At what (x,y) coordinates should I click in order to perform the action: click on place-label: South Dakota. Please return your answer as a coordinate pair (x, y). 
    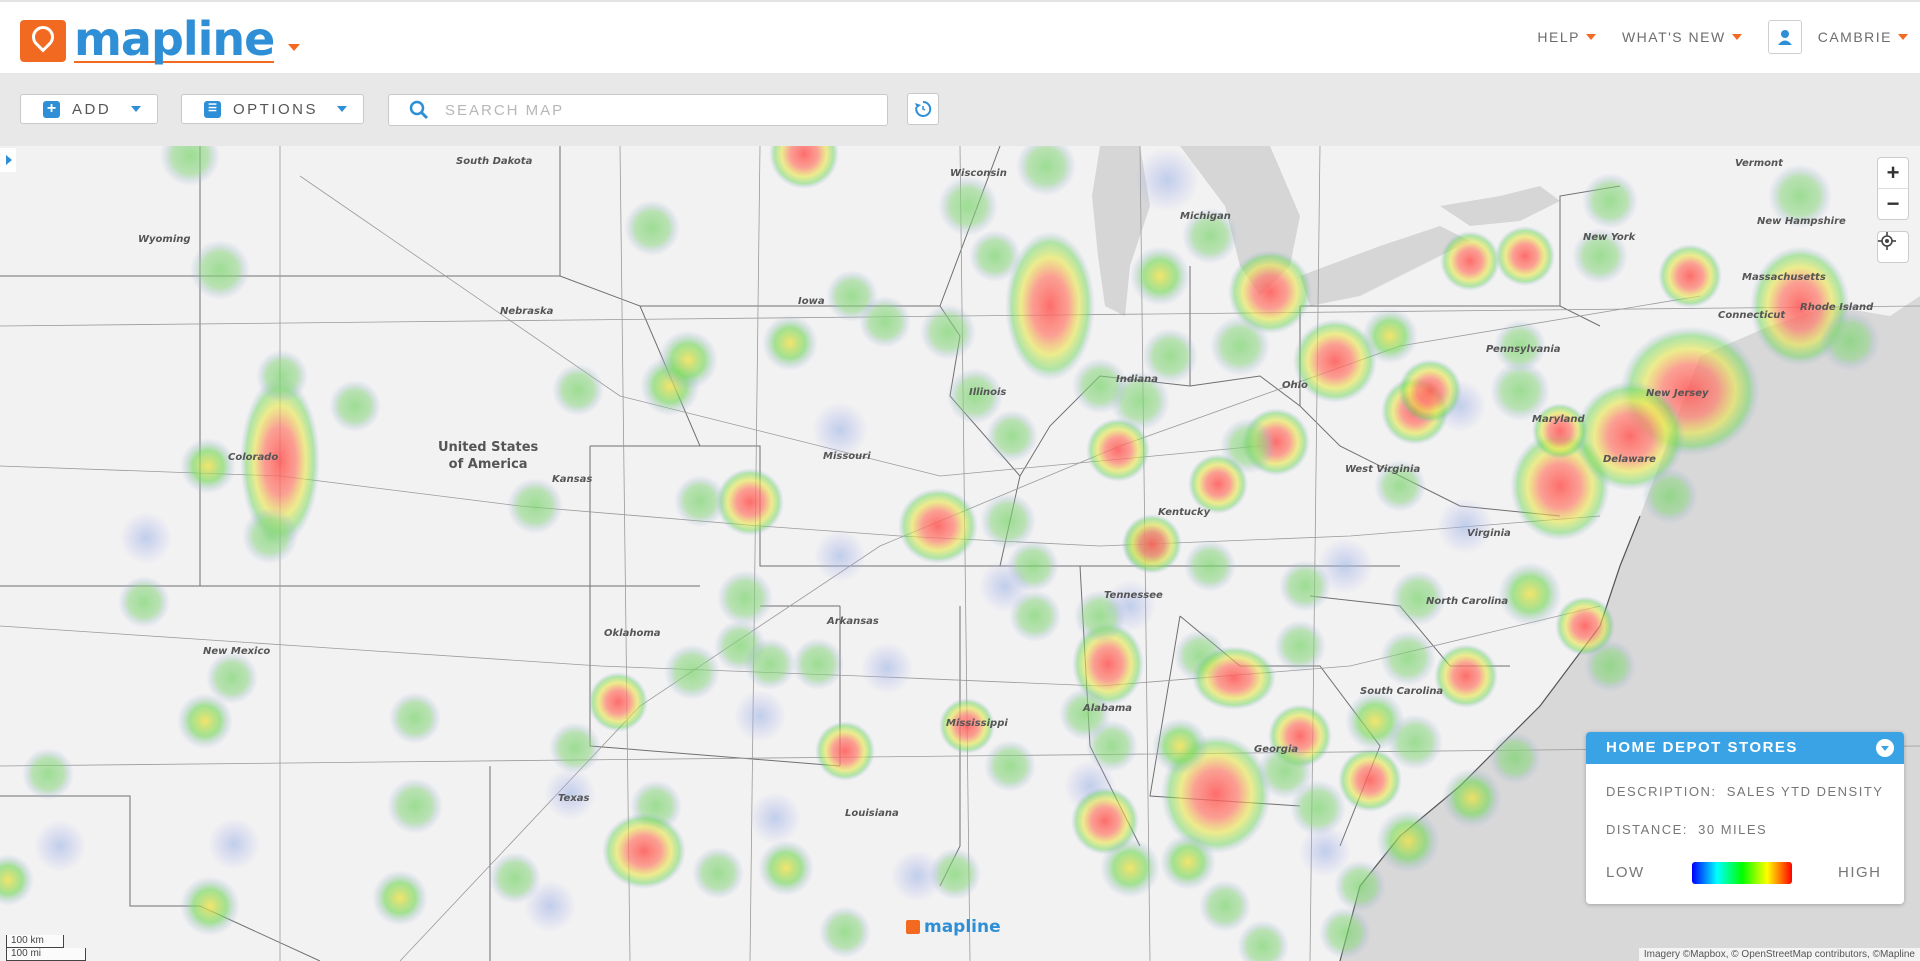
    Looking at the image, I should click on (494, 161).